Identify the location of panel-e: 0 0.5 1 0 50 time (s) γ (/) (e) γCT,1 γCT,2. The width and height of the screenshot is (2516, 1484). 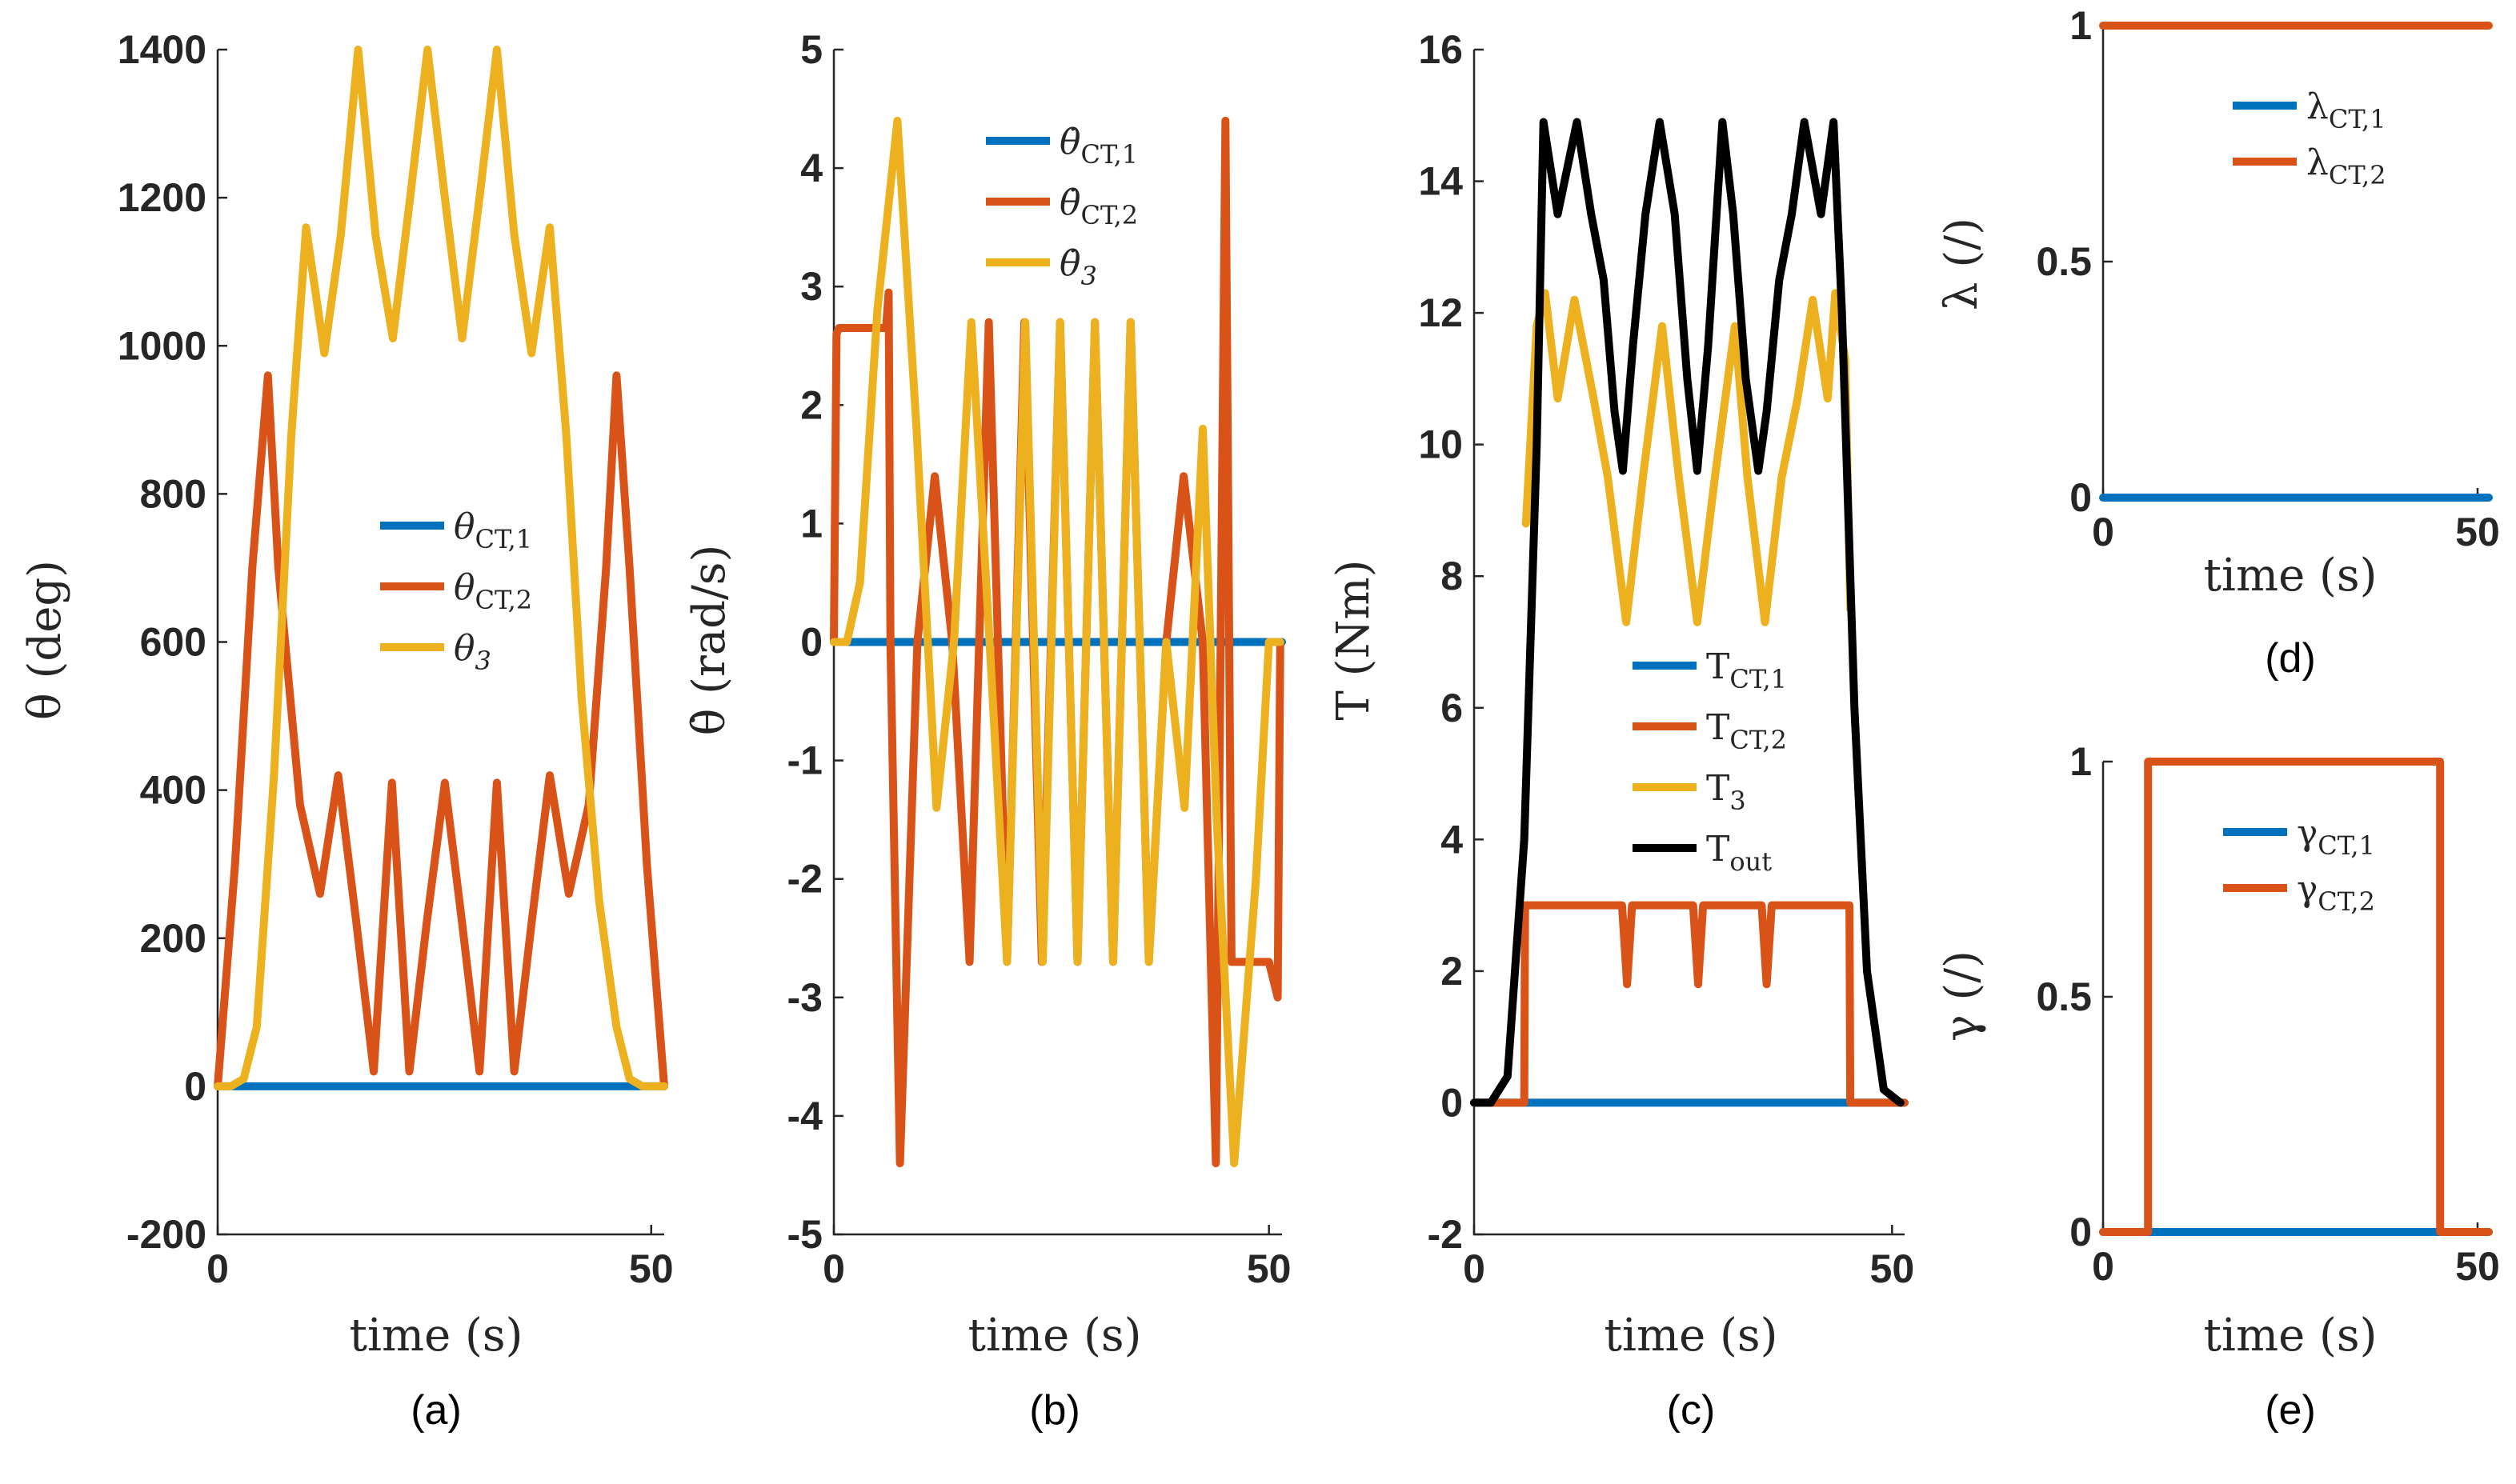
(2218, 1086).